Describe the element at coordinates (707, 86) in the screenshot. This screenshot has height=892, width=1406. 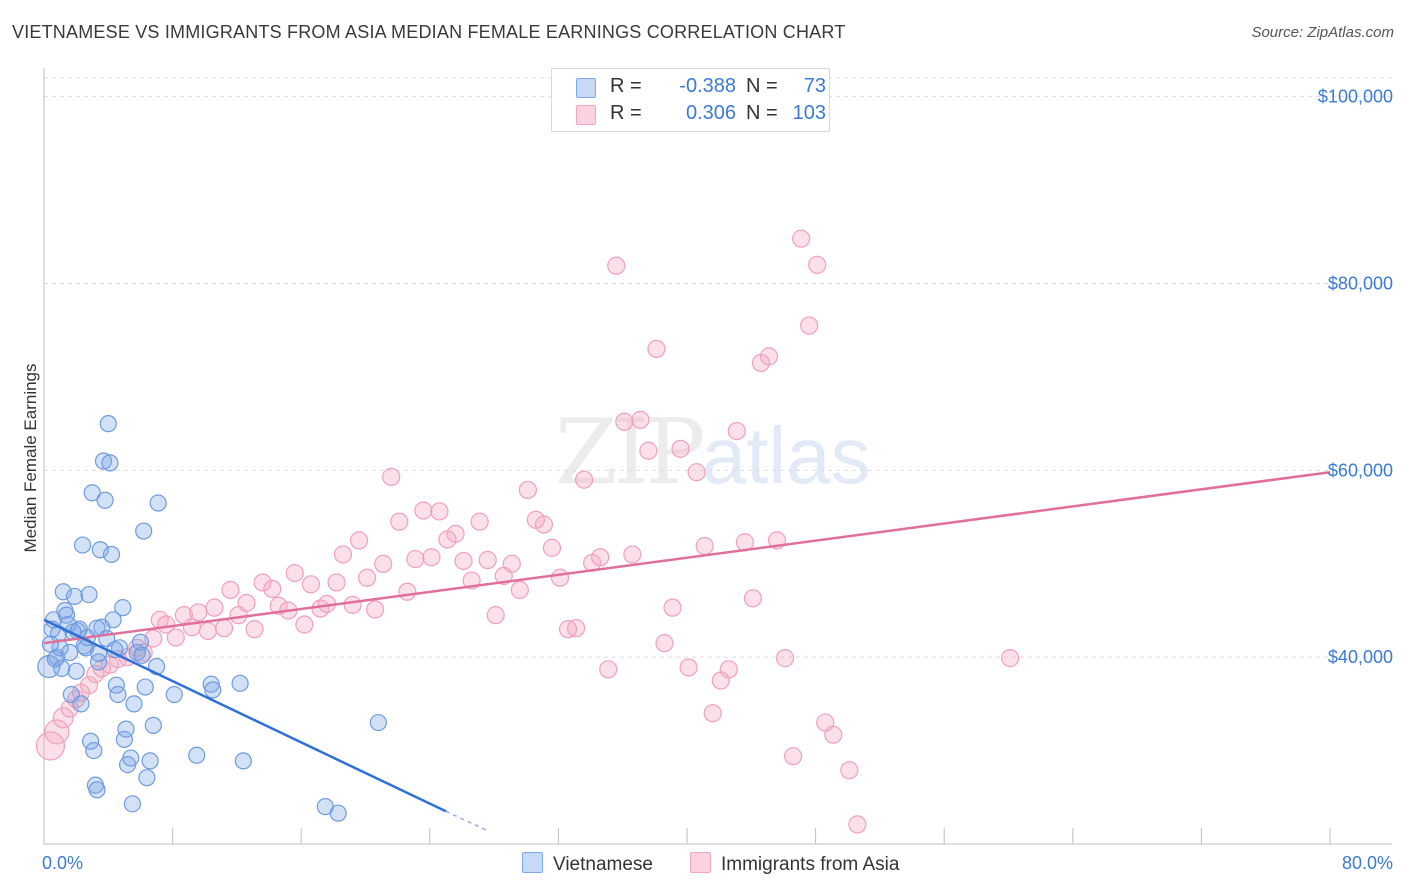
I see `legend-r-value: -0.388` at that location.